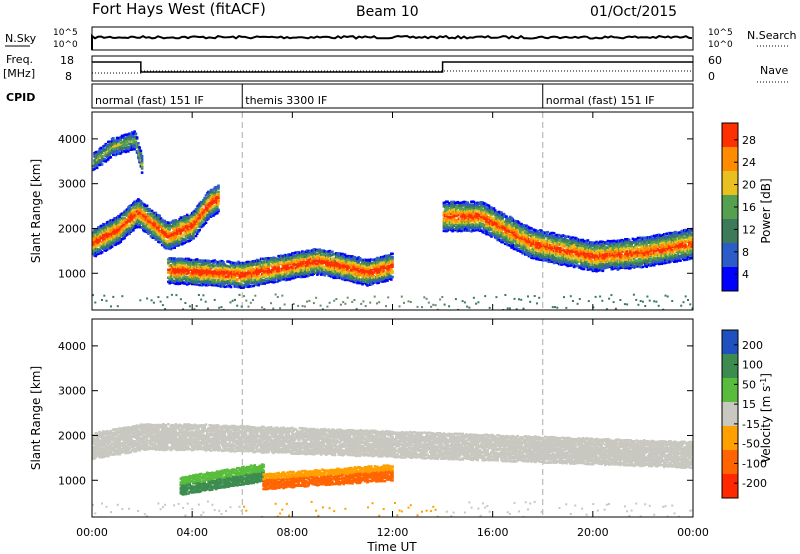 The height and width of the screenshot is (554, 800). Describe the element at coordinates (286, 100) in the screenshot. I see `cpid-segment-label: themis 3300 IF` at that location.